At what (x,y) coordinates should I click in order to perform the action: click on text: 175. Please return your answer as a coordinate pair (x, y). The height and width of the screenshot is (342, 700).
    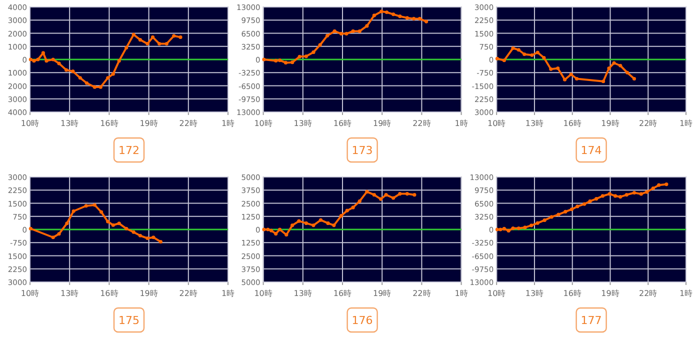
    Looking at the image, I should click on (129, 320).